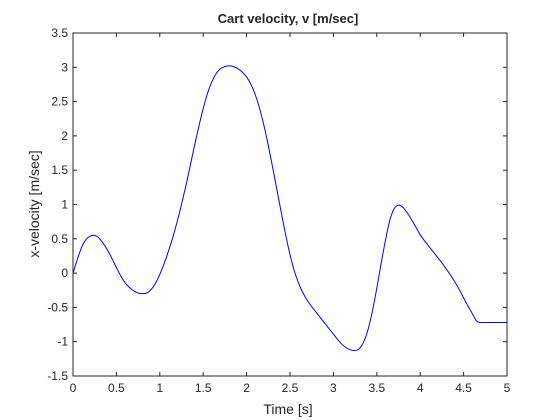  I want to click on x-tick-label: 2, so click(246, 388).